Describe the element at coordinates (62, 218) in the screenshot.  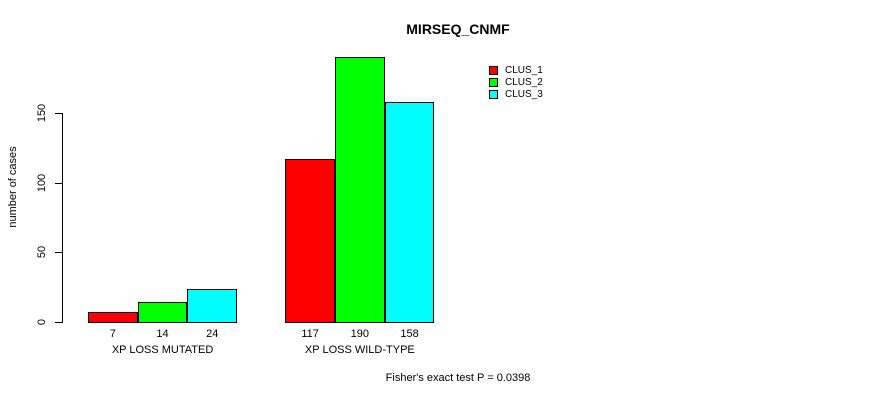
I see `y-axis-line` at that location.